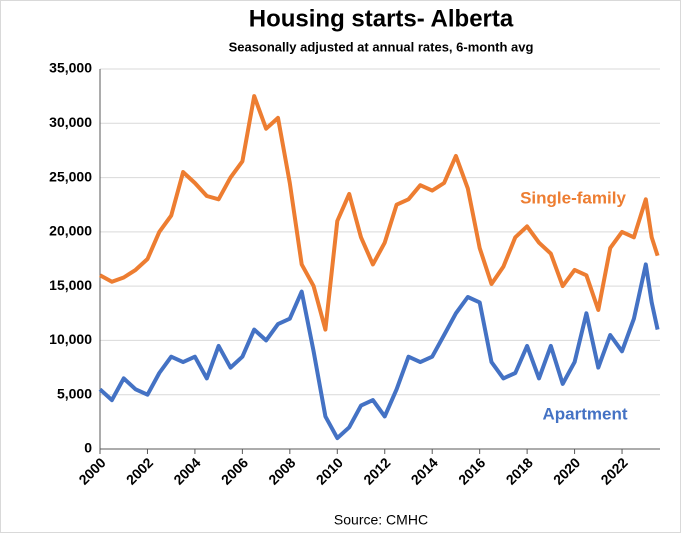 The height and width of the screenshot is (533, 681). Describe the element at coordinates (70, 122) in the screenshot. I see `y-tick-label: 30,000` at that location.